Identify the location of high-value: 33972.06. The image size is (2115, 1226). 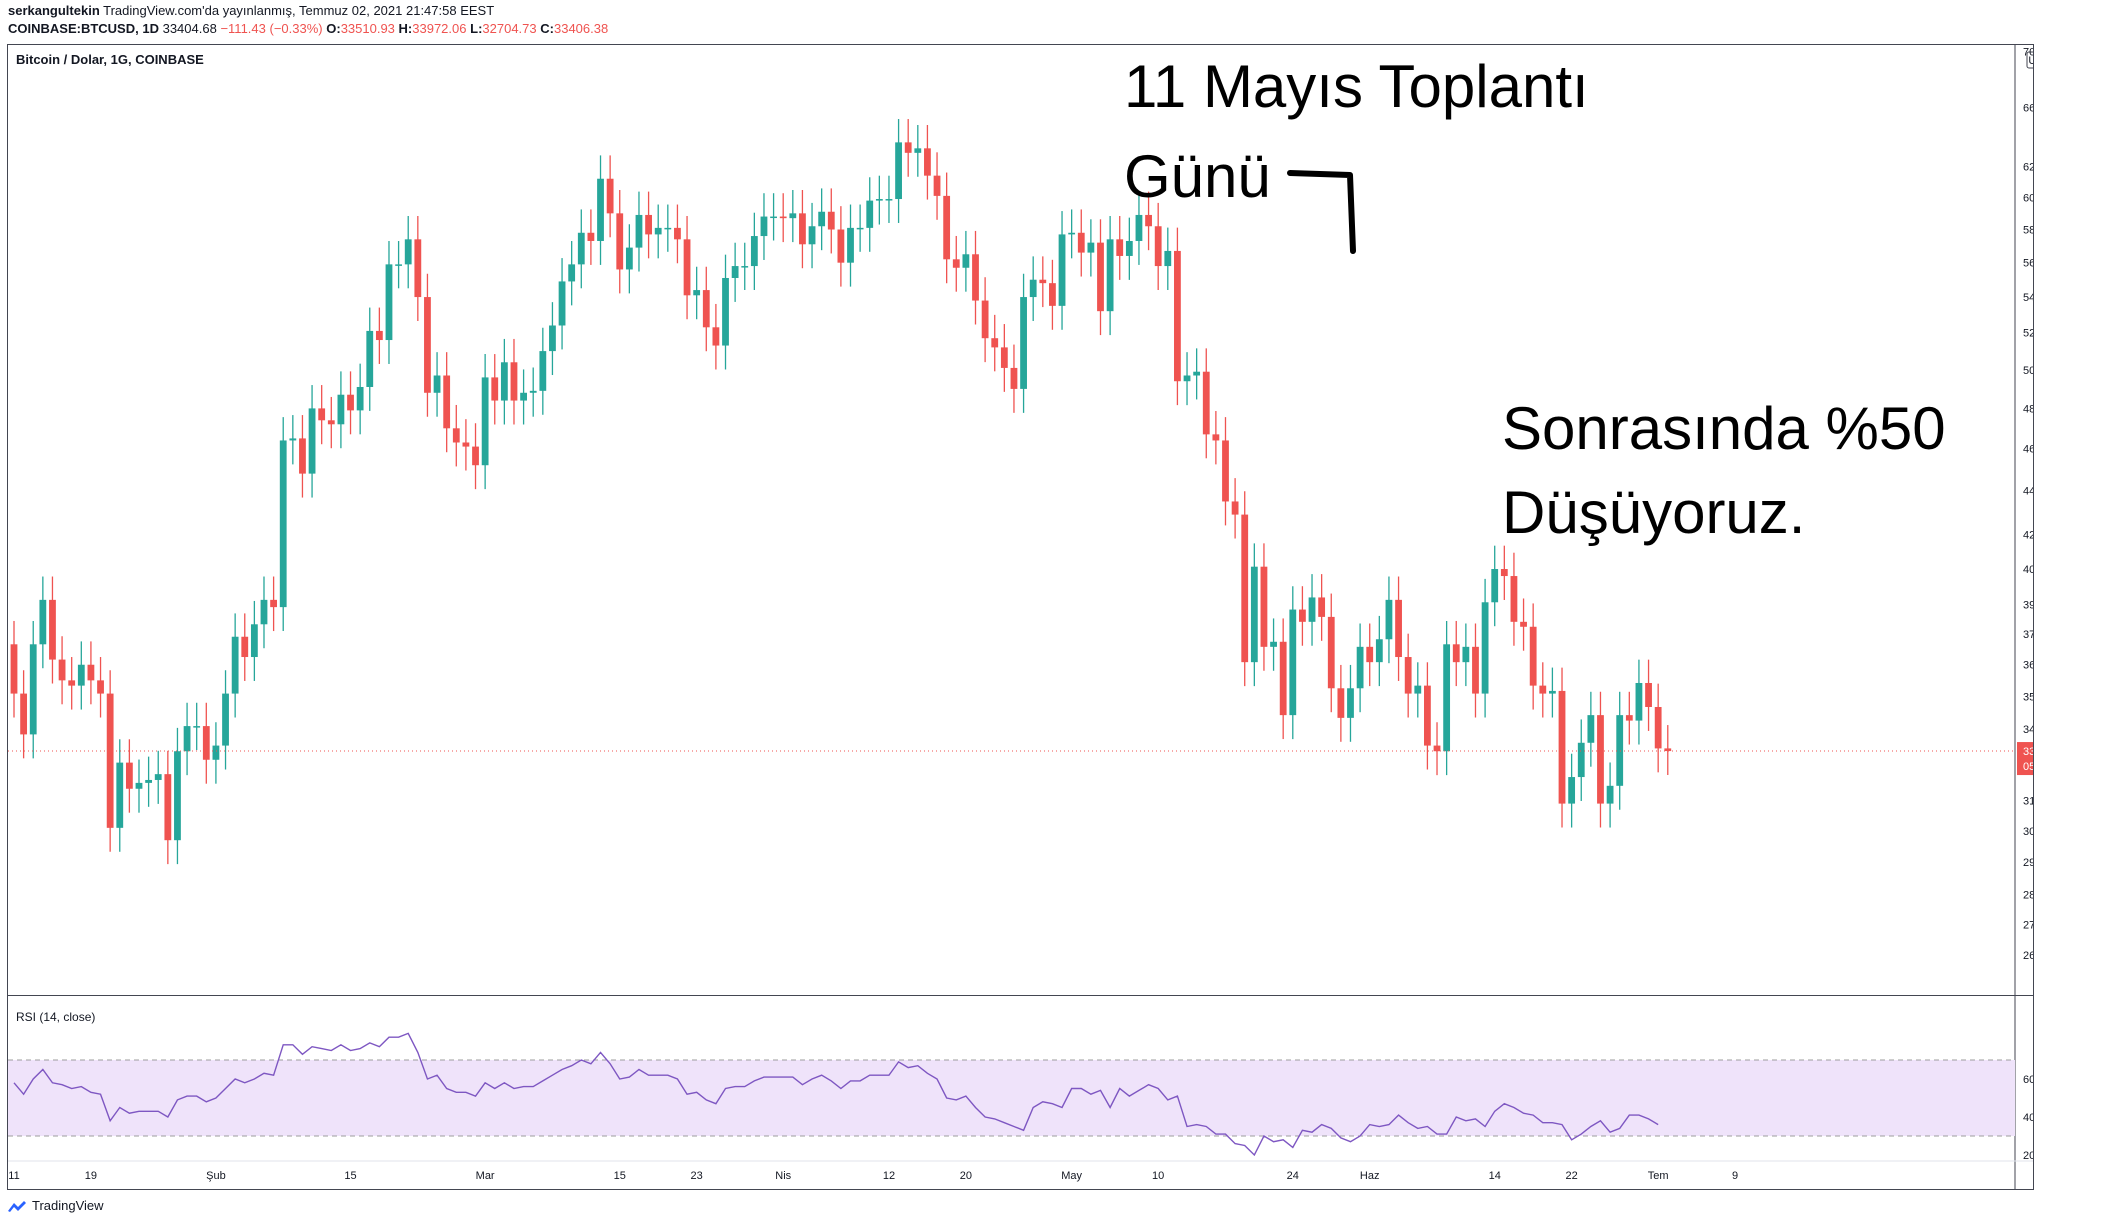
(439, 28).